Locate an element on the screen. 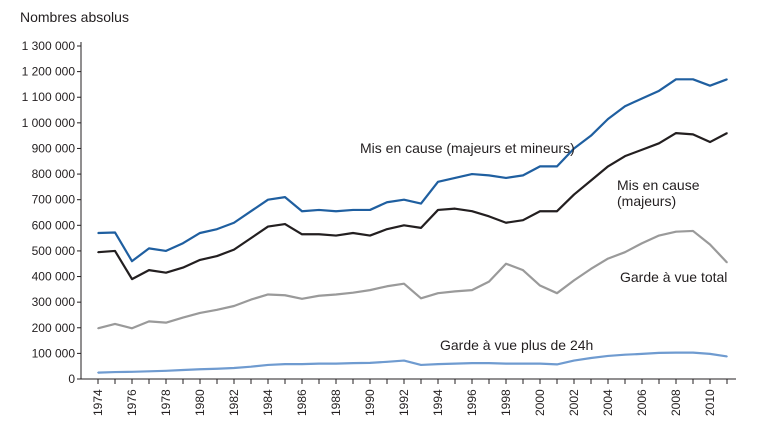 The image size is (771, 437). y-tick-label: 0 is located at coordinates (71, 379).